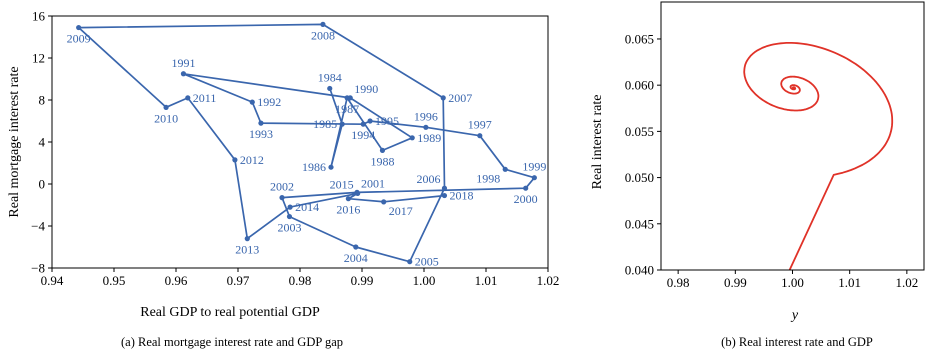 The height and width of the screenshot is (351, 930). I want to click on panel-b-x-tick-label: 1.00, so click(792, 282).